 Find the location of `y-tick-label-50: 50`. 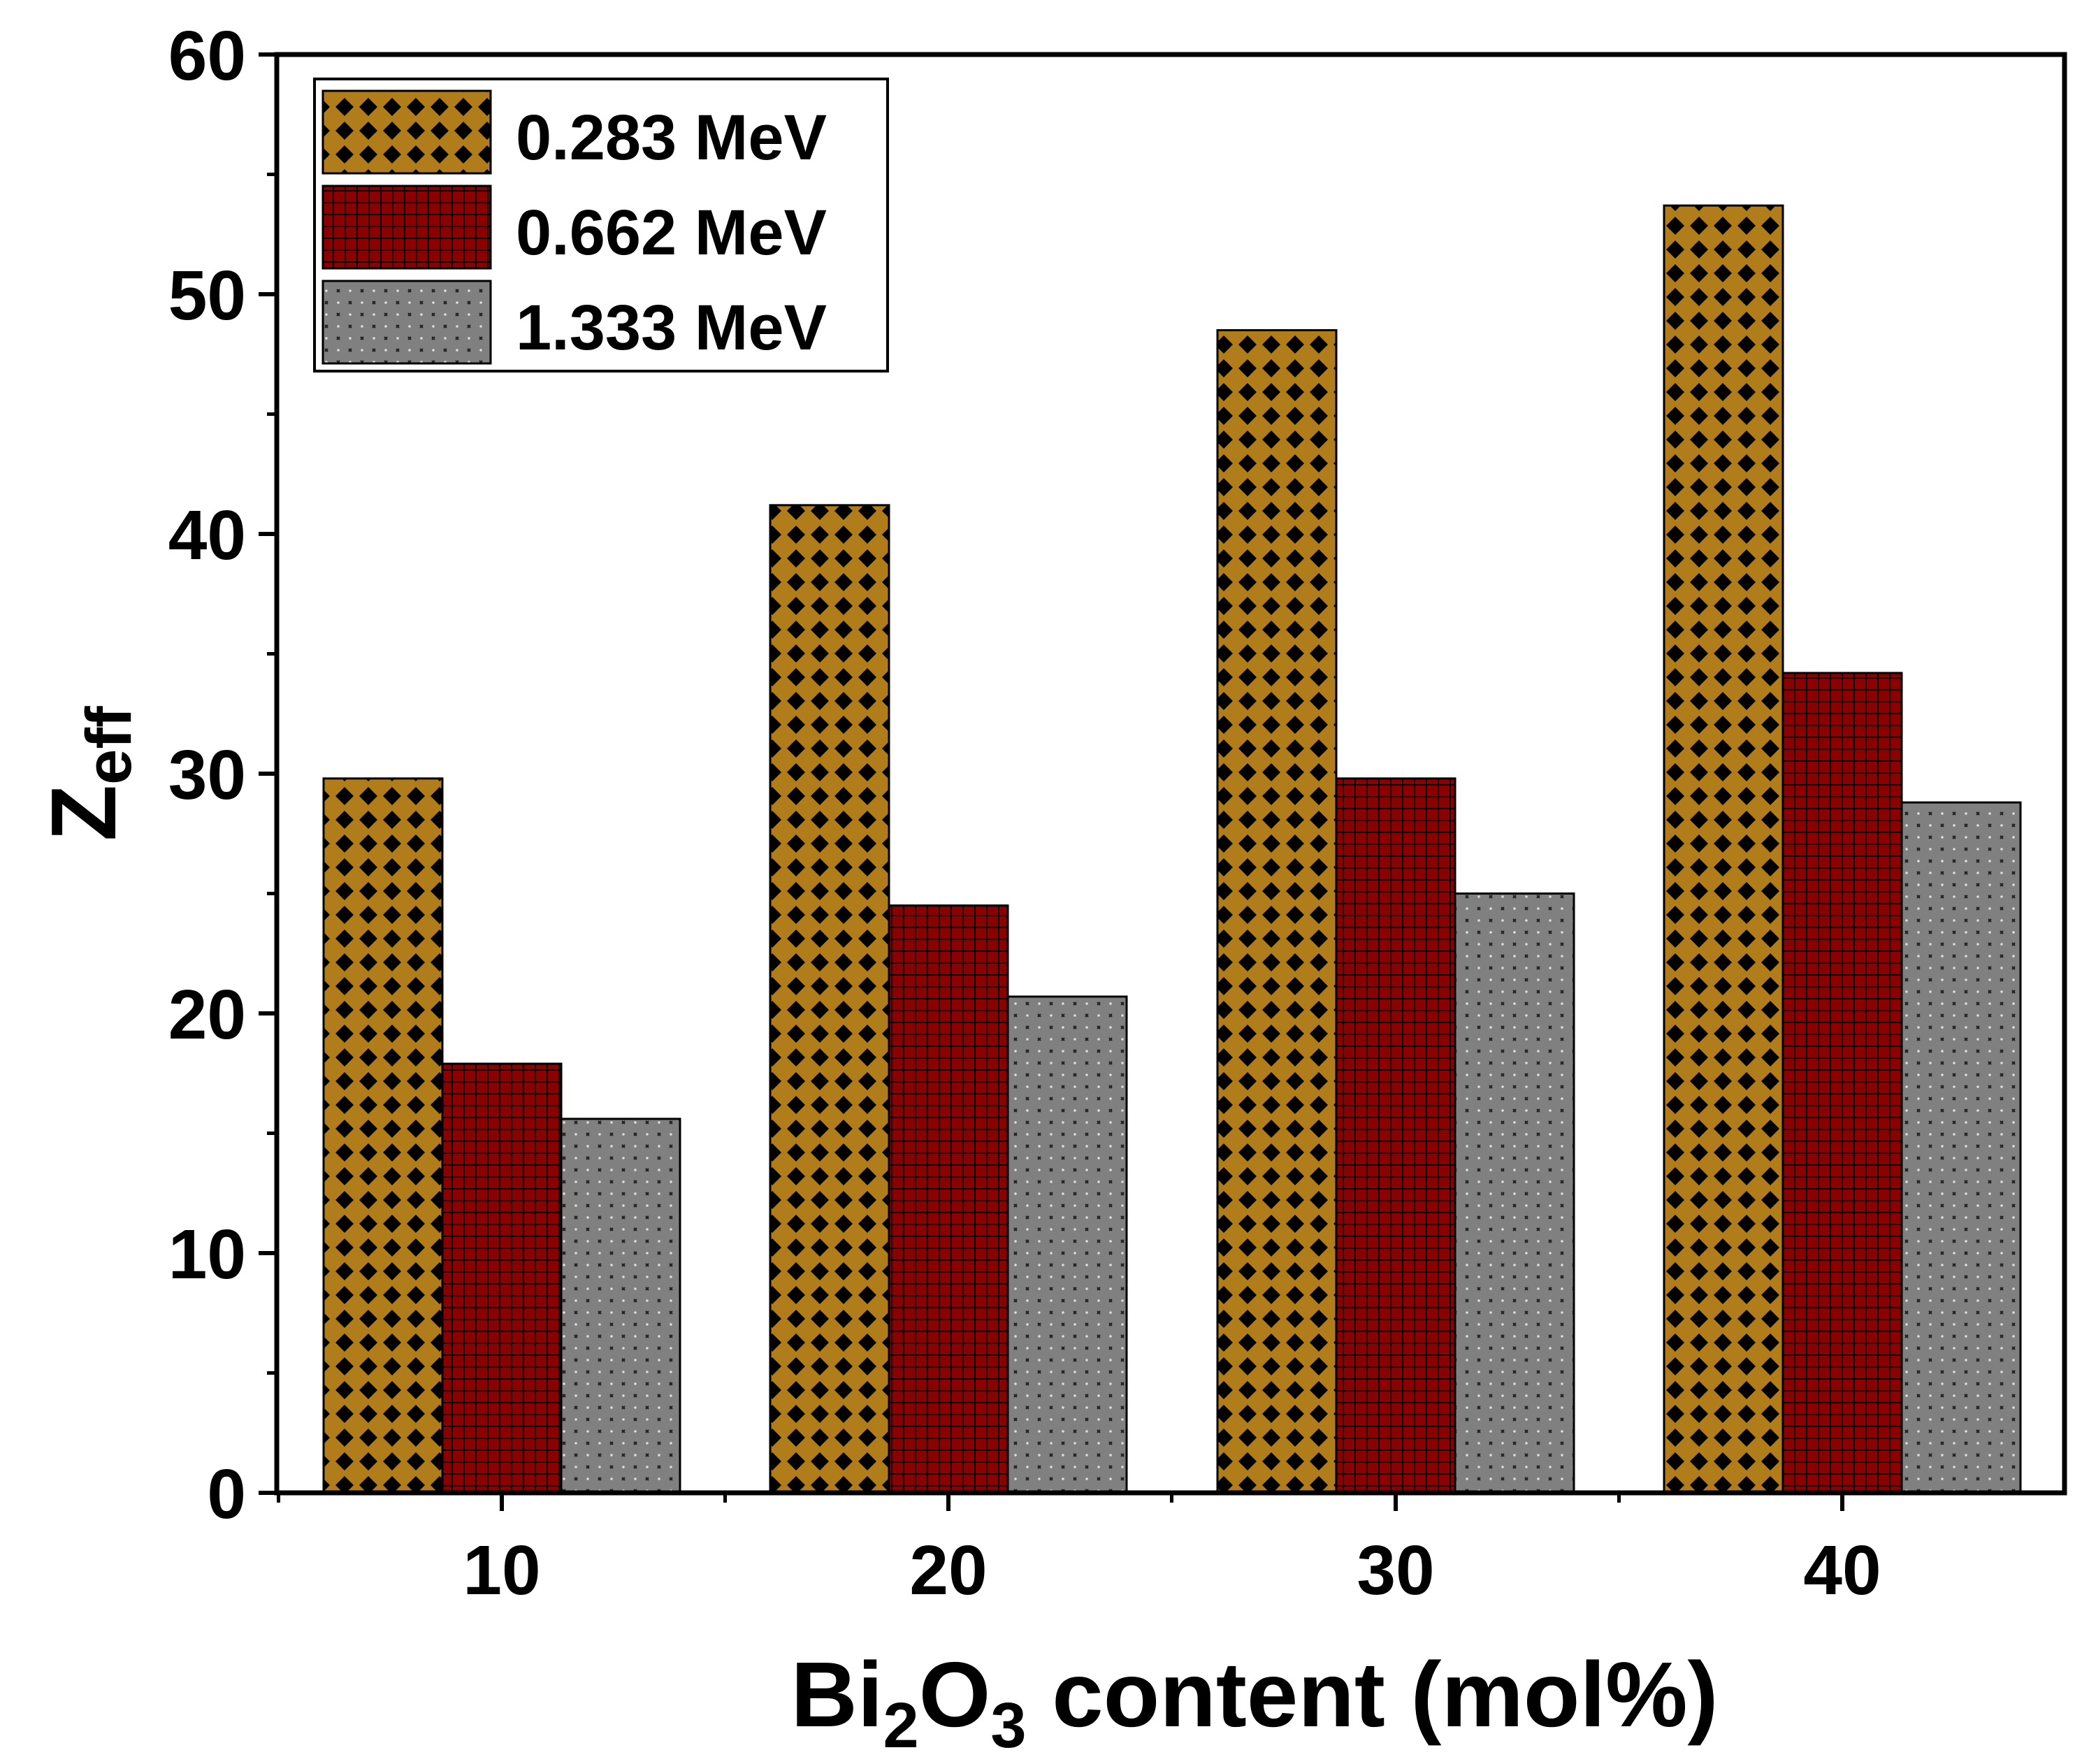

y-tick-label-50: 50 is located at coordinates (207, 295).